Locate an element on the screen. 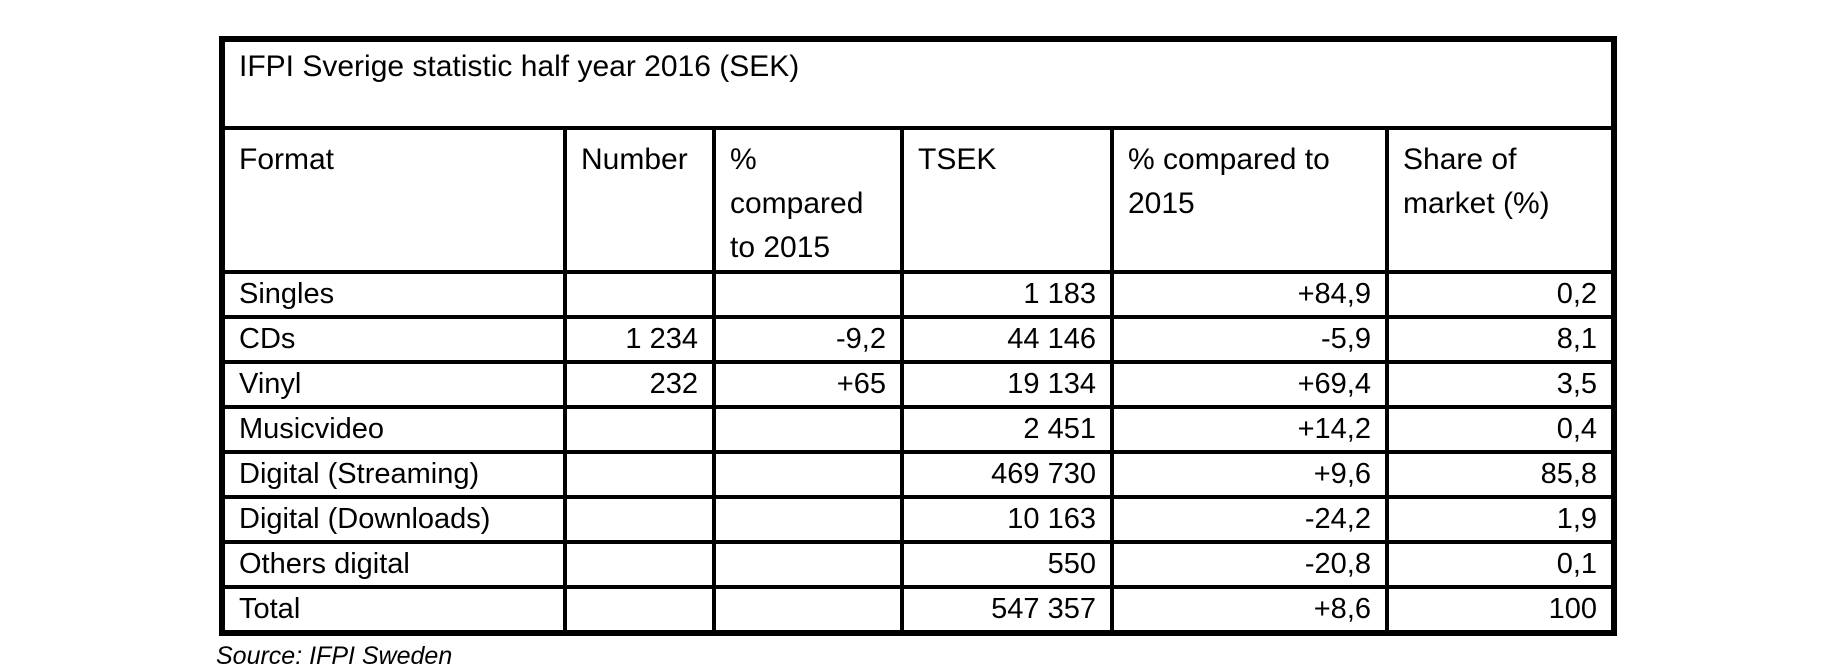  cell-format: Digital (Streaming) is located at coordinates (393, 474).